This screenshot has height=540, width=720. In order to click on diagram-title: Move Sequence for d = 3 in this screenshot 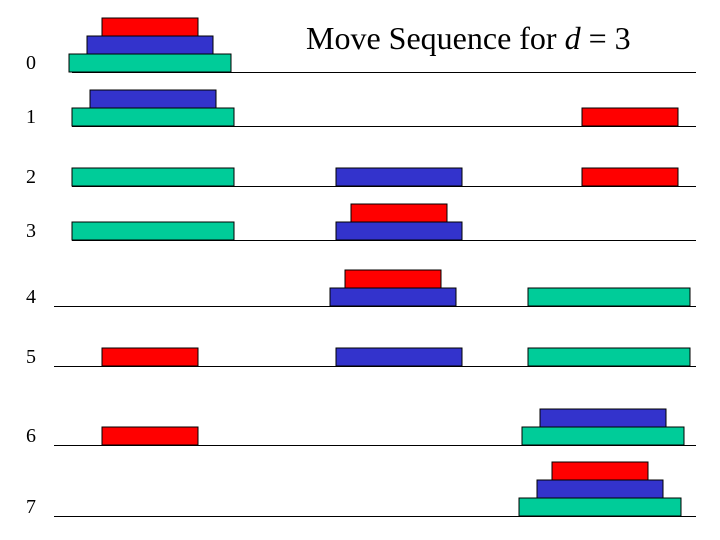, I will do `click(468, 38)`.